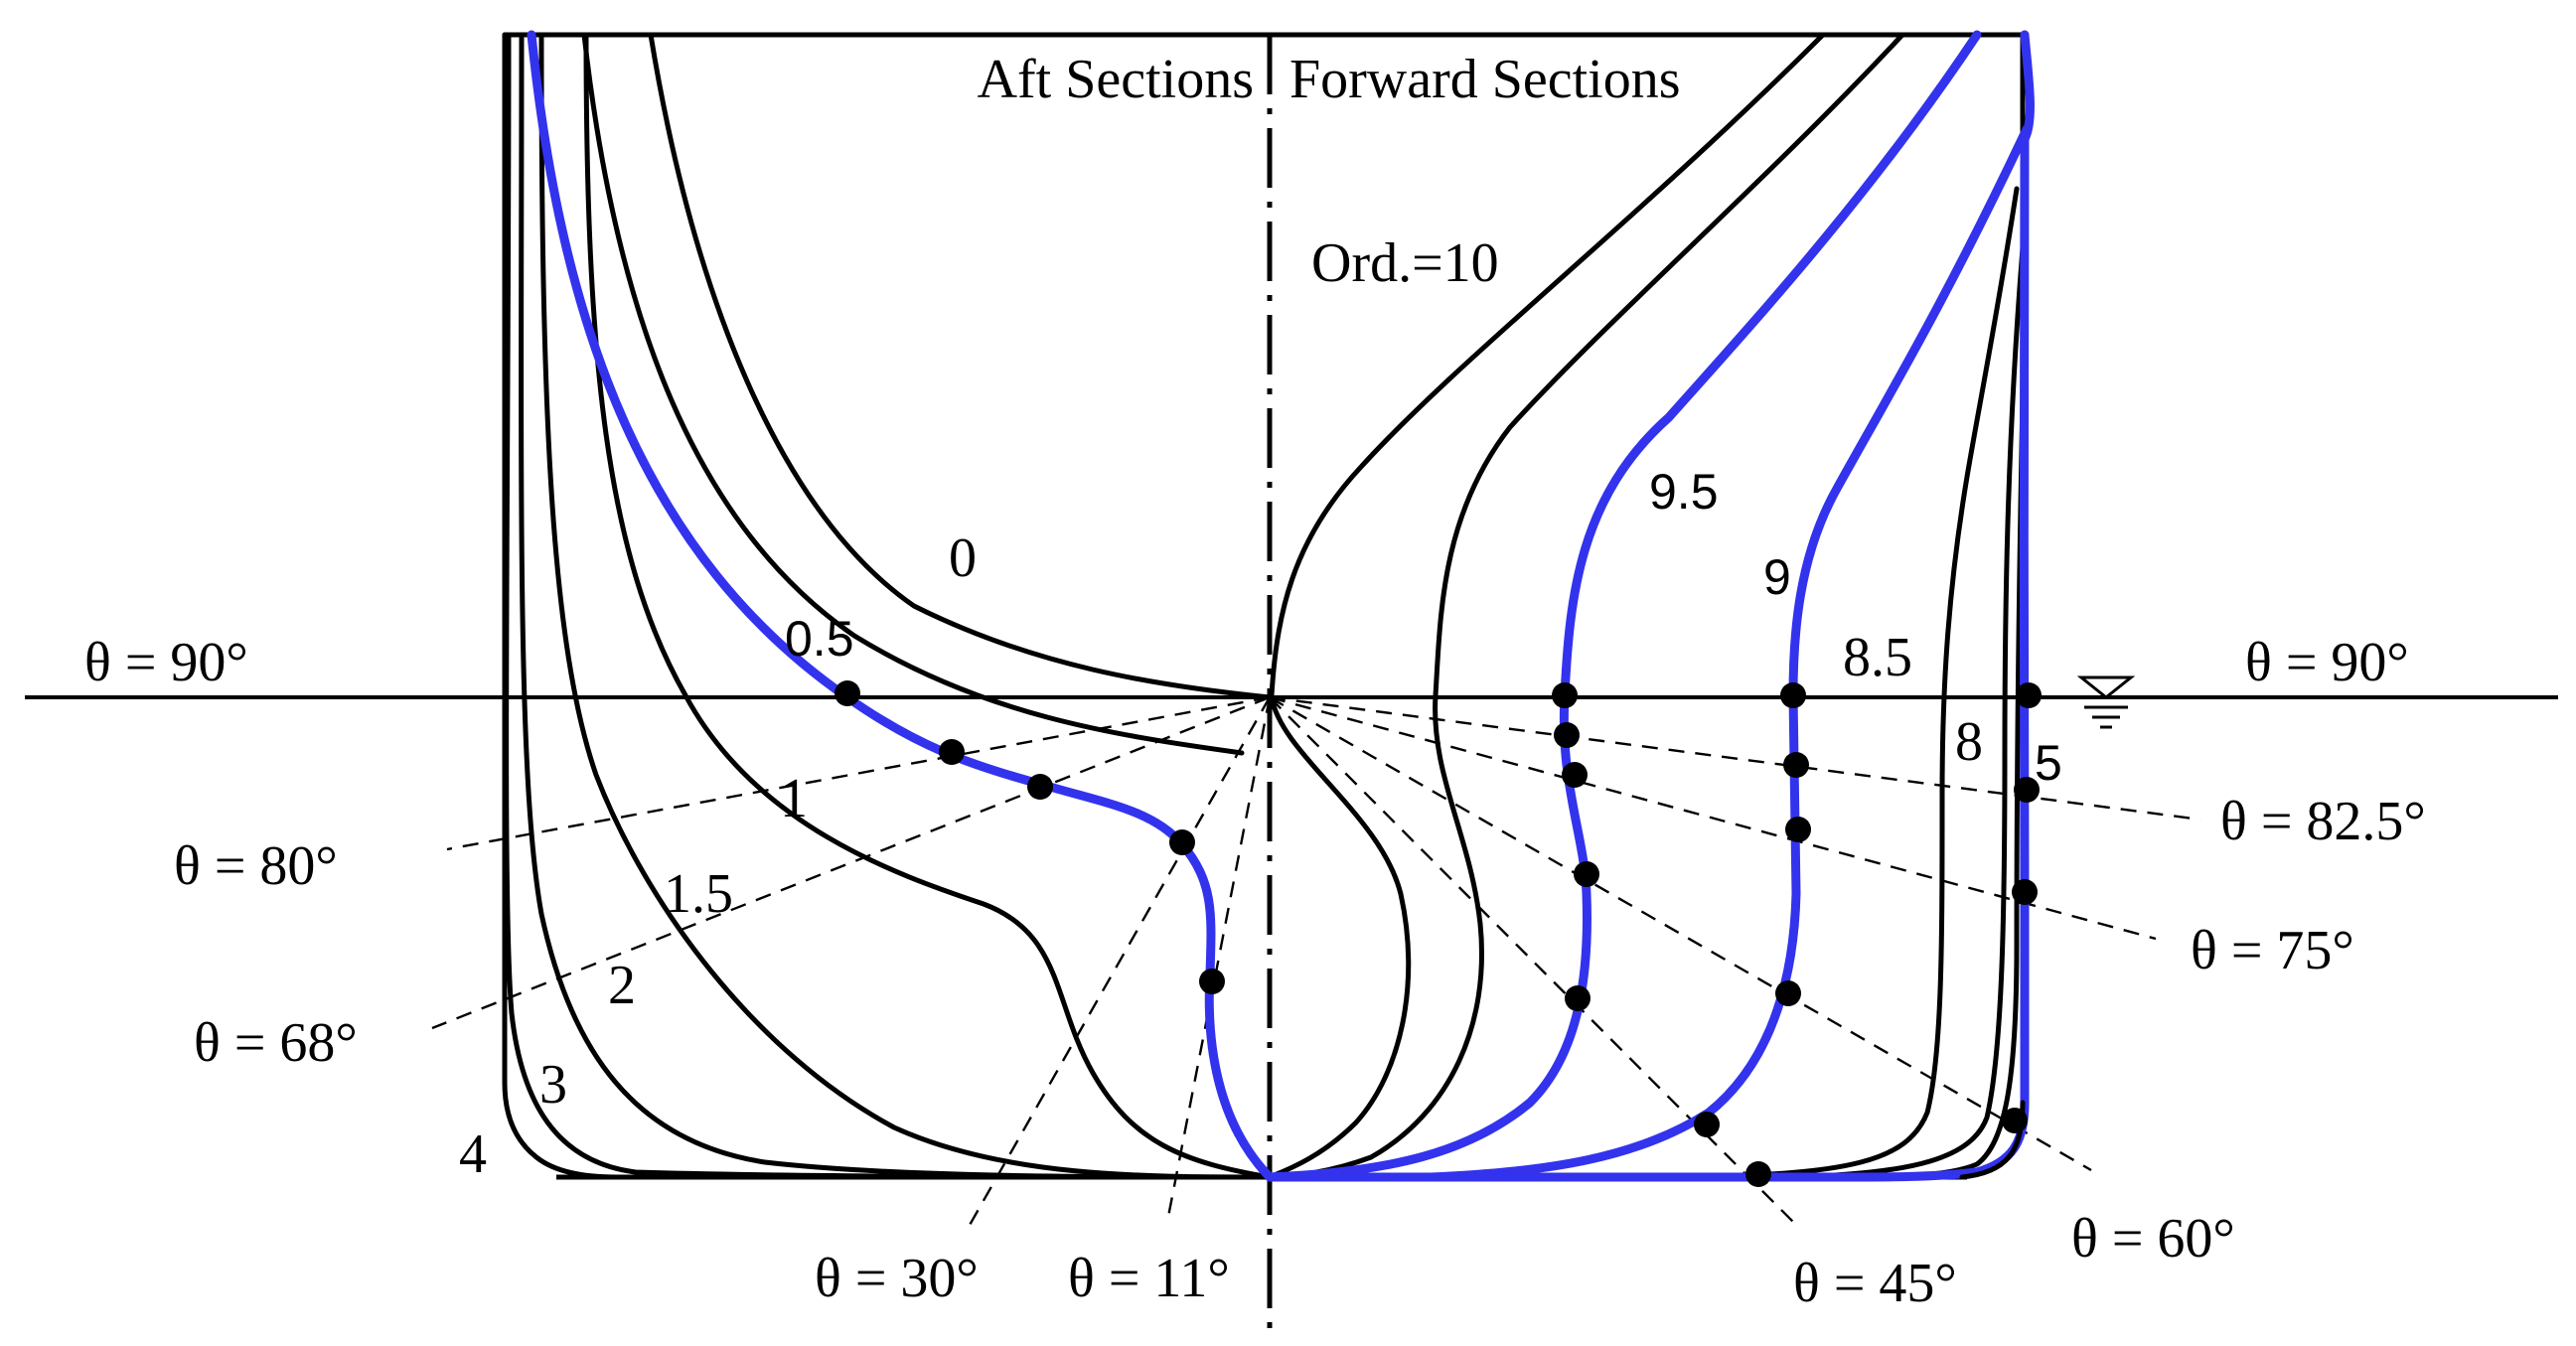 This screenshot has height=1346, width=2576. Describe the element at coordinates (2048, 763) in the screenshot. I see `section-label-5: 5` at that location.